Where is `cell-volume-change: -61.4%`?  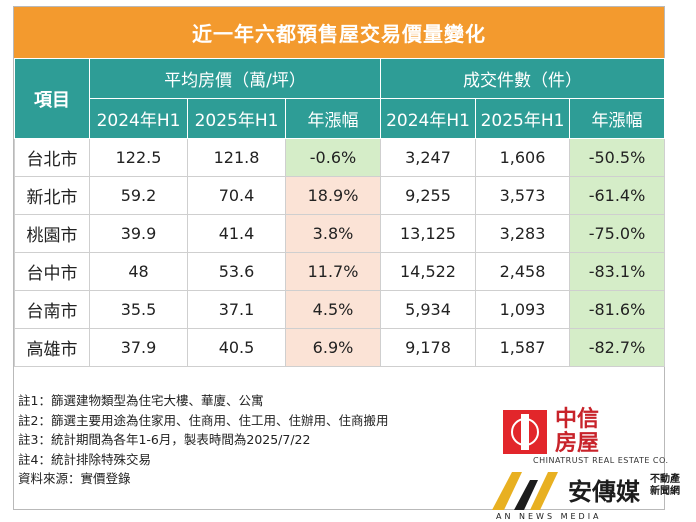
cell-volume-change: -61.4% is located at coordinates (617, 195).